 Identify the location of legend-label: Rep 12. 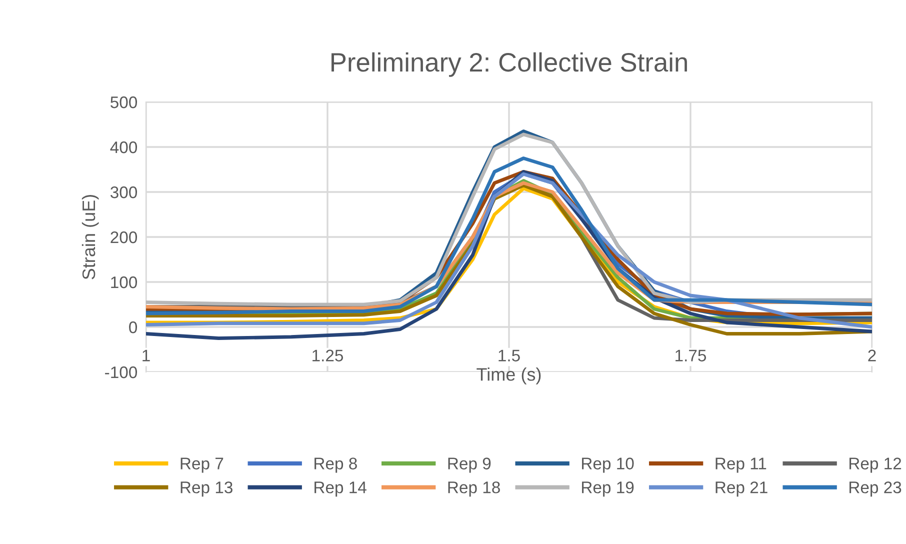
(876, 465).